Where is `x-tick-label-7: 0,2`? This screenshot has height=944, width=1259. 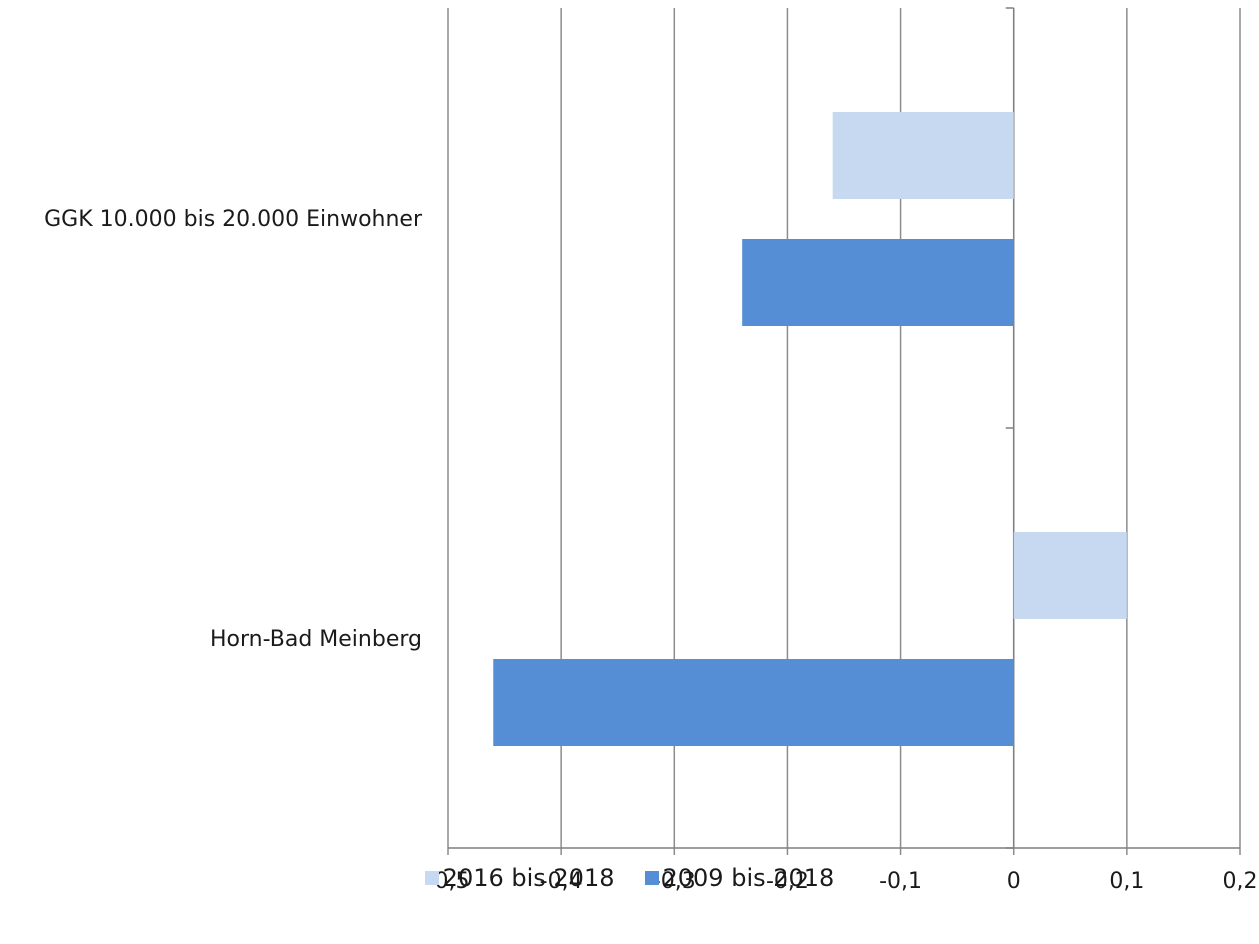
x-tick-label-7: 0,2 is located at coordinates (1240, 881).